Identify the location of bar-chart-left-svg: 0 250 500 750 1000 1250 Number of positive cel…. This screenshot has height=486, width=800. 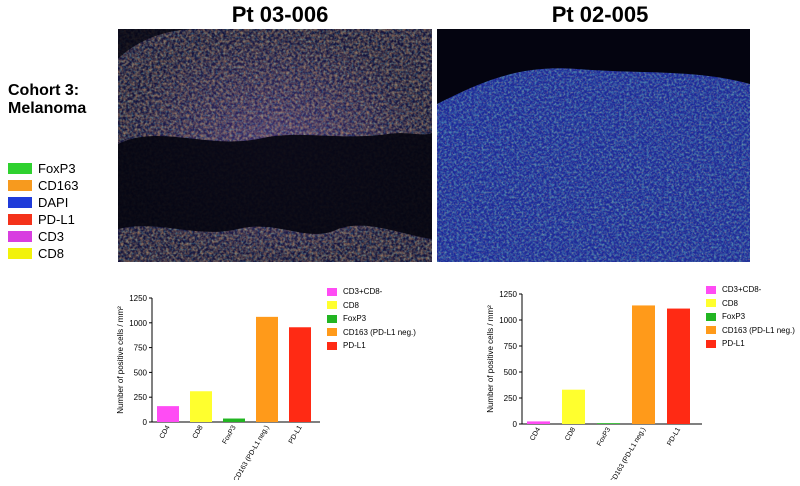
(219, 388).